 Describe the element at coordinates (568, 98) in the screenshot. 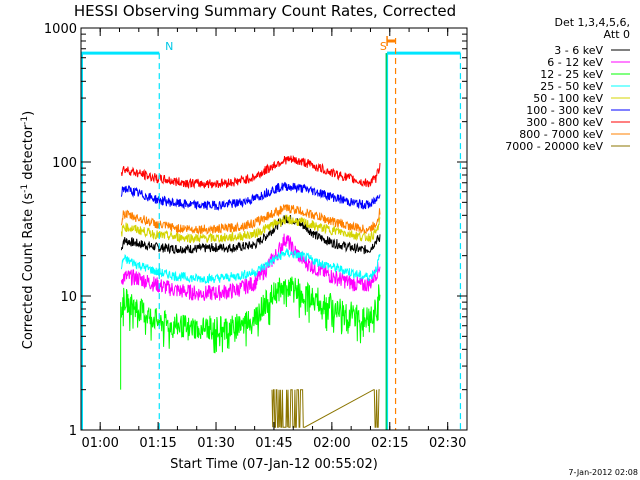

I see `legend-label-4: 50 - 100 keV` at that location.